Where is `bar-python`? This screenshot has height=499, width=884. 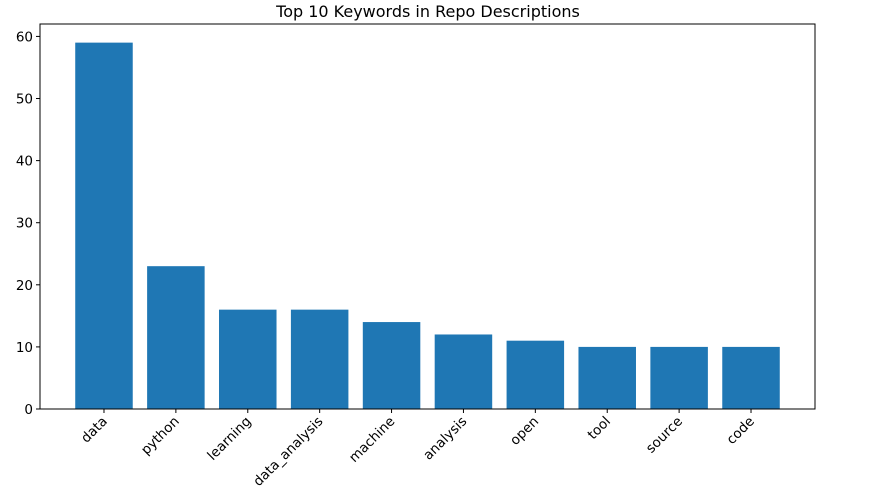
bar-python is located at coordinates (176, 337).